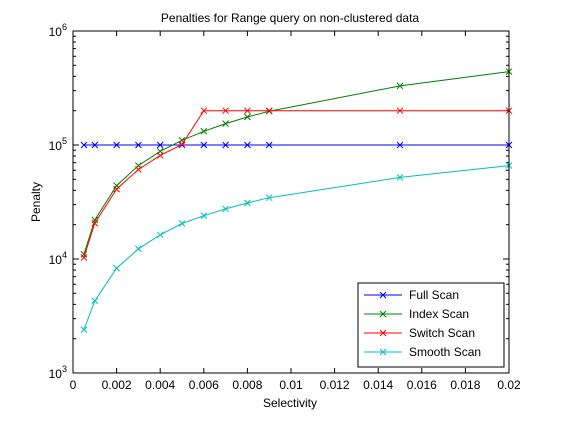  What do you see at coordinates (509, 385) in the screenshot?
I see `x-tick-label: 0.02` at bounding box center [509, 385].